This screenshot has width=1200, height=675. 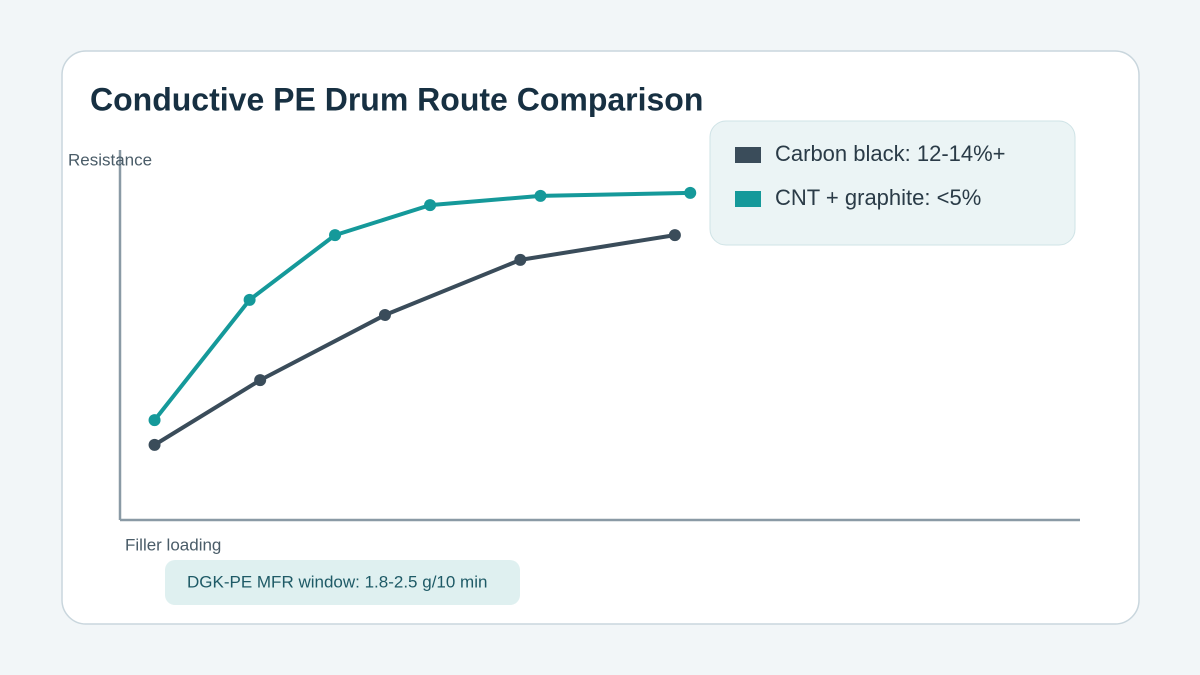 I want to click on annotation-box, so click(x=342, y=582).